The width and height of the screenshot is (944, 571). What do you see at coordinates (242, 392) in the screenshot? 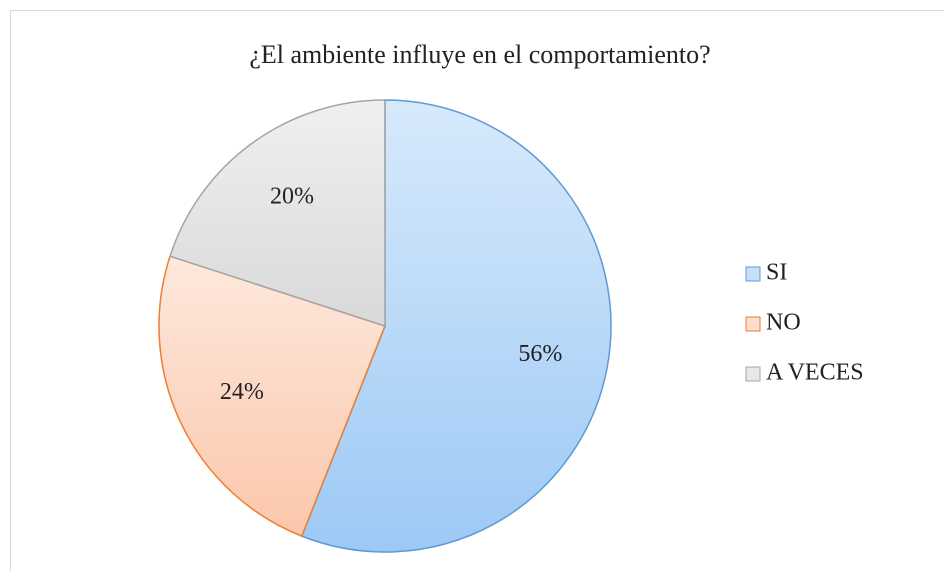
I see `data-label: 24%` at bounding box center [242, 392].